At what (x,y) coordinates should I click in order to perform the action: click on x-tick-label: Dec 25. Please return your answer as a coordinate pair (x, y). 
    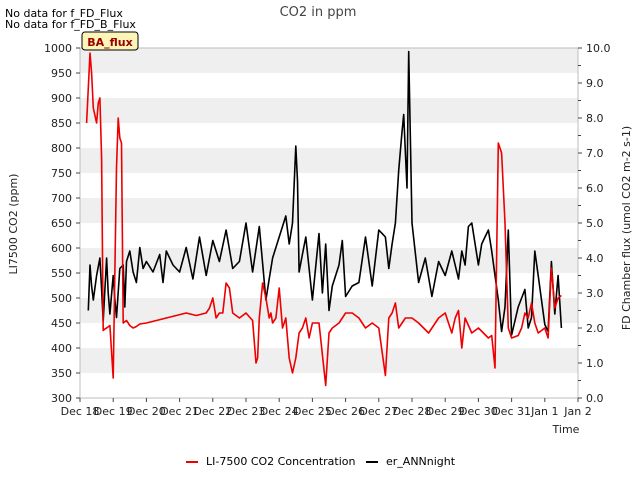
    Looking at the image, I should click on (312, 411).